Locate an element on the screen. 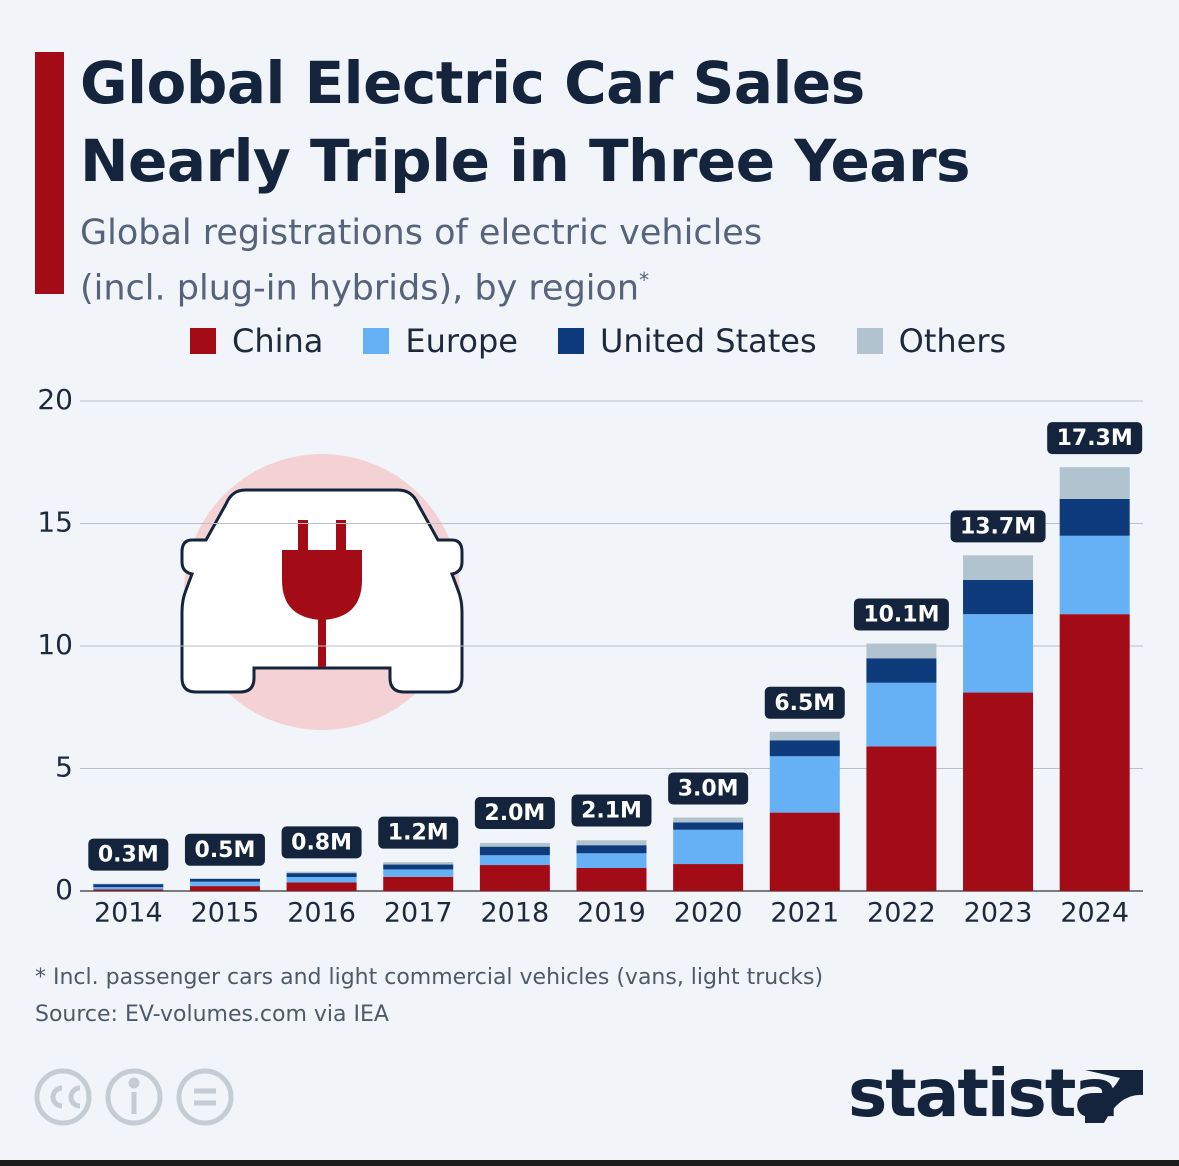 This screenshot has width=1179, height=1166. total-label: 2.0M is located at coordinates (514, 813).